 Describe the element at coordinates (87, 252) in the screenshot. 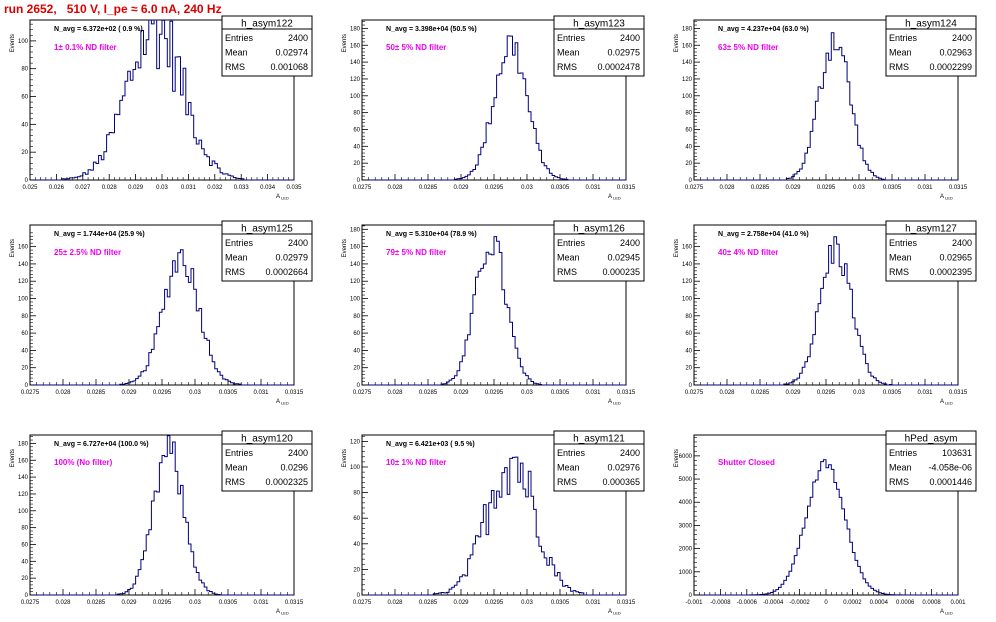

I see `filter-label: 25± 2.5% ND filter` at that location.